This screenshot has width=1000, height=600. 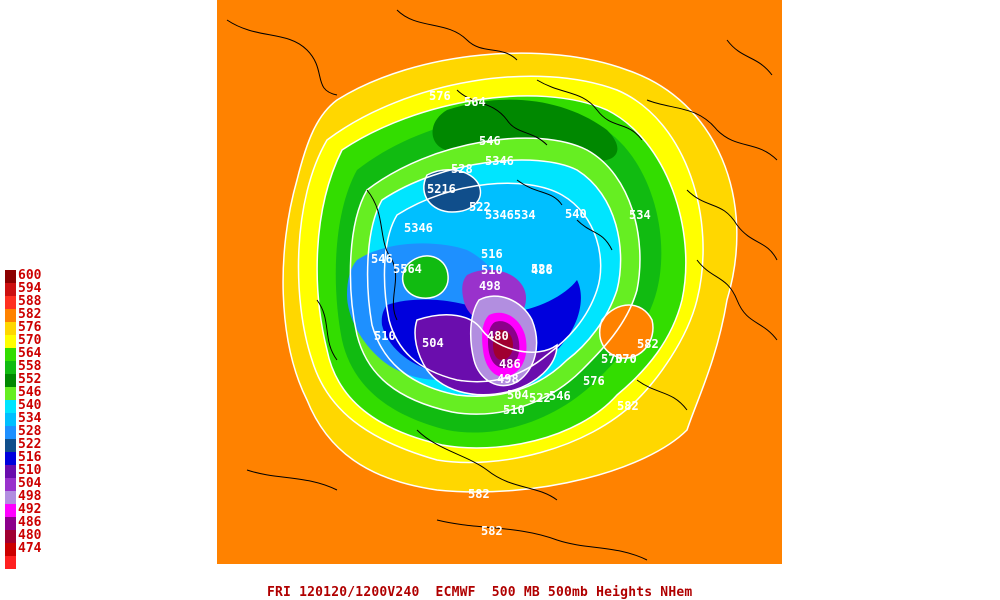 What do you see at coordinates (30, 392) in the screenshot?
I see `legend-label: 546` at bounding box center [30, 392].